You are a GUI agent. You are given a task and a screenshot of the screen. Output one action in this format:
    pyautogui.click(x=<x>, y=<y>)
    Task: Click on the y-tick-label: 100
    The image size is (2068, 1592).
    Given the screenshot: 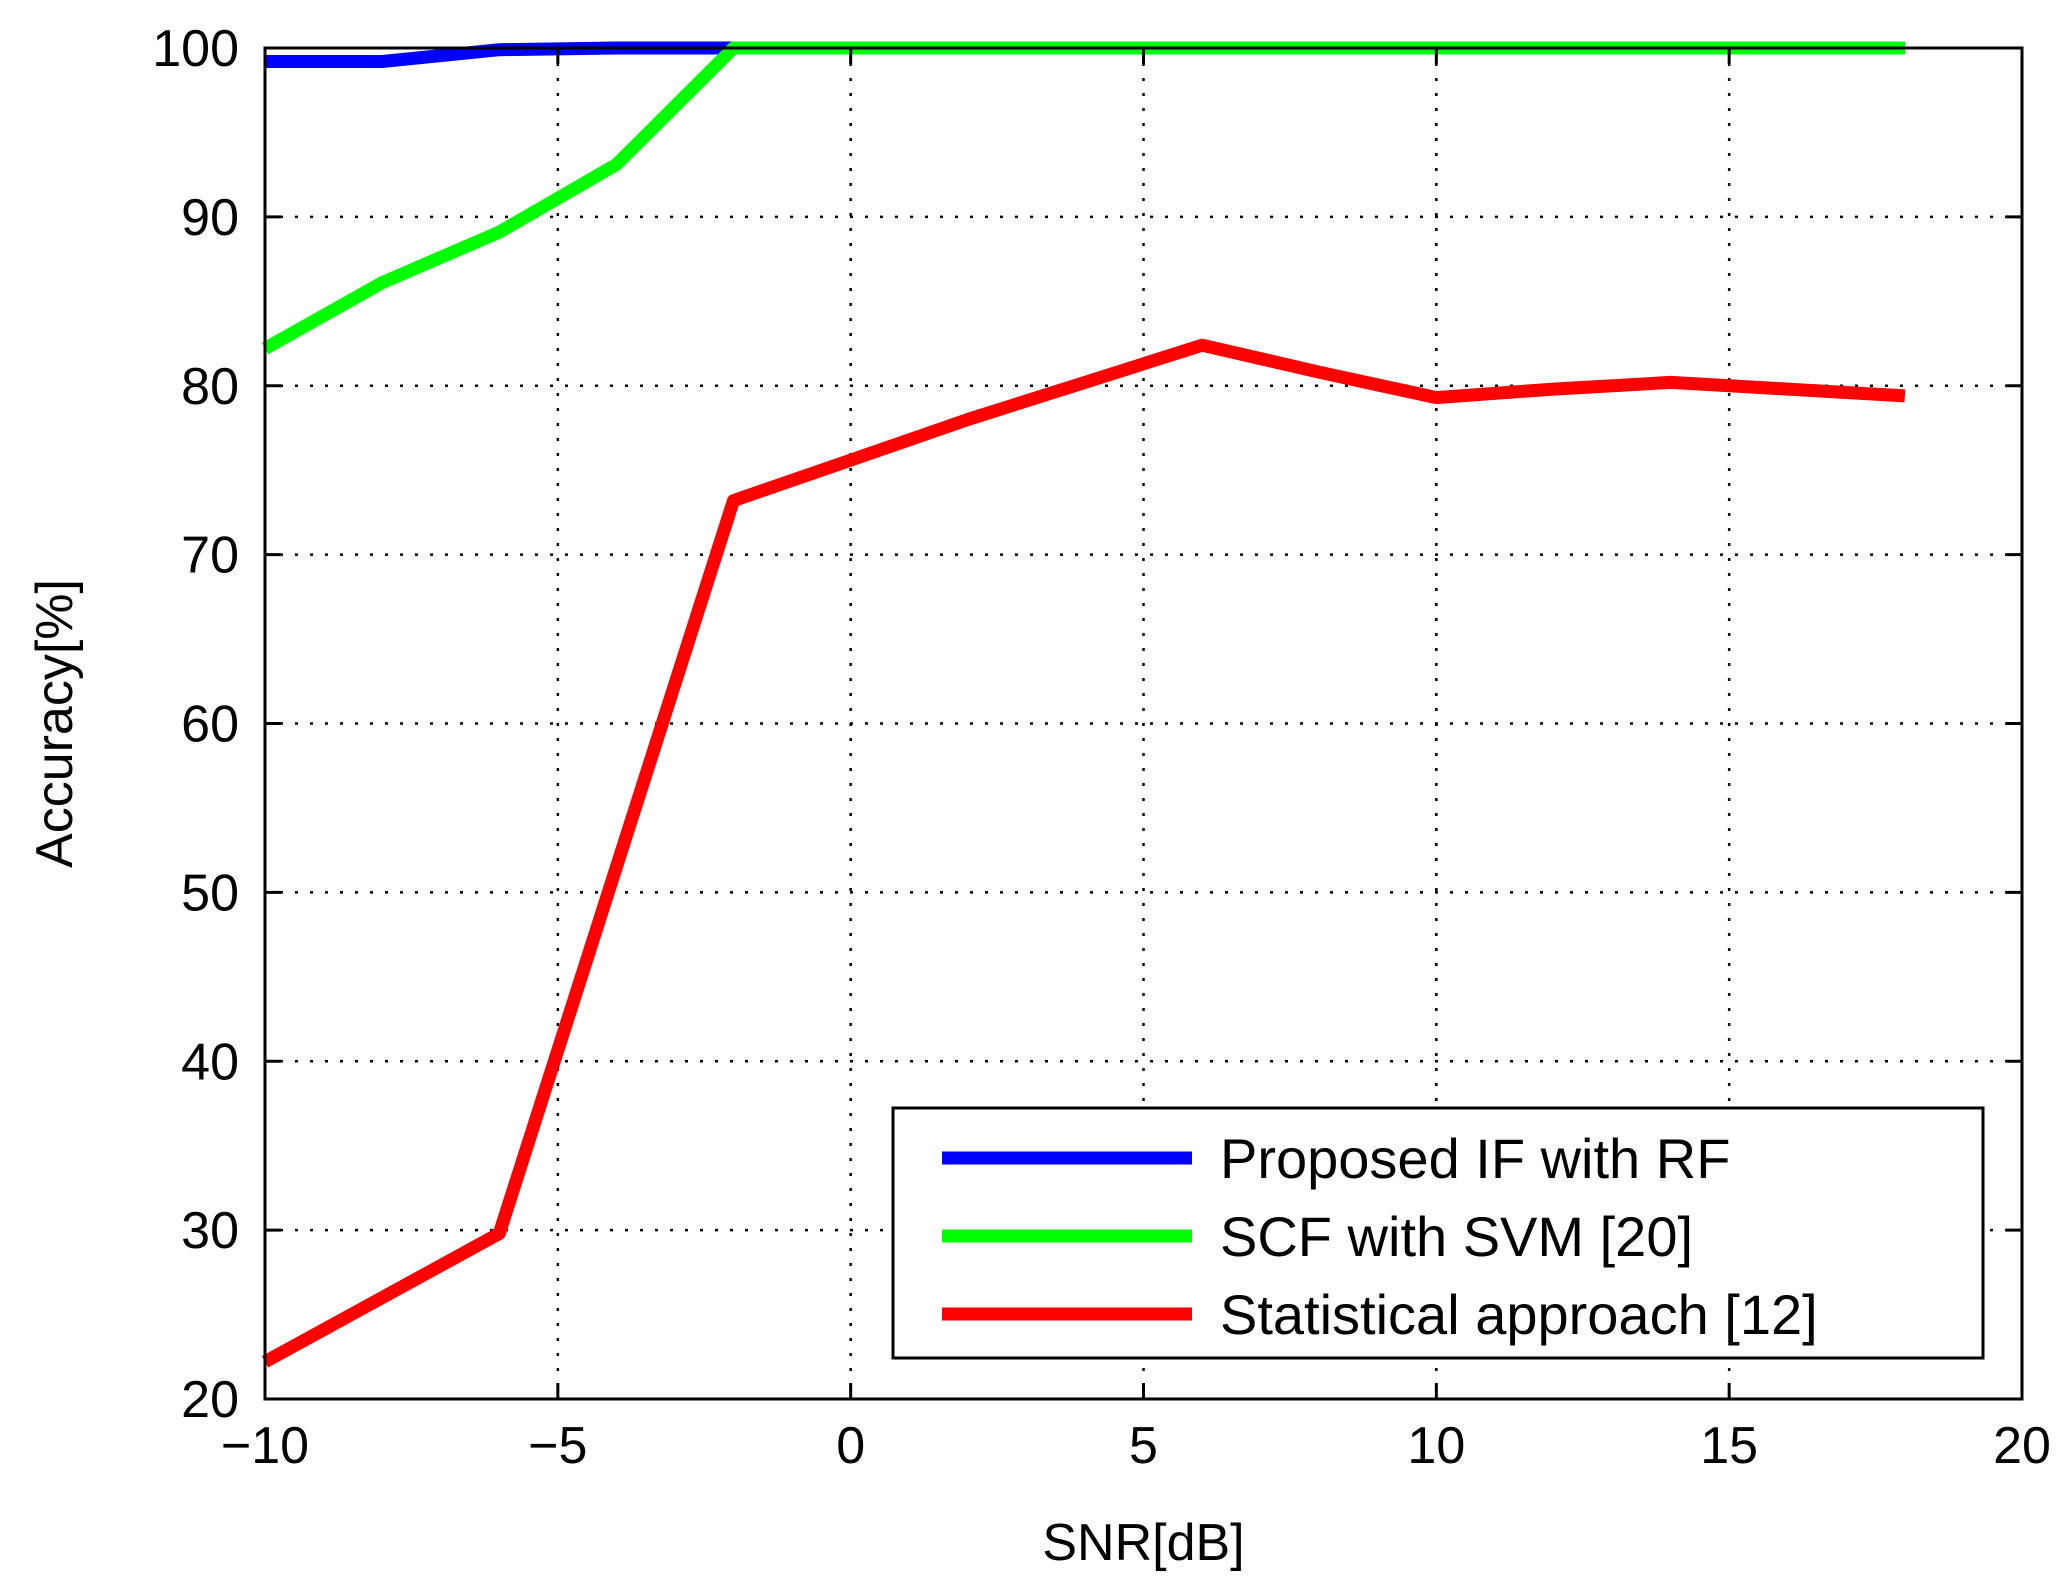 What is the action you would take?
    pyautogui.click(x=195, y=49)
    